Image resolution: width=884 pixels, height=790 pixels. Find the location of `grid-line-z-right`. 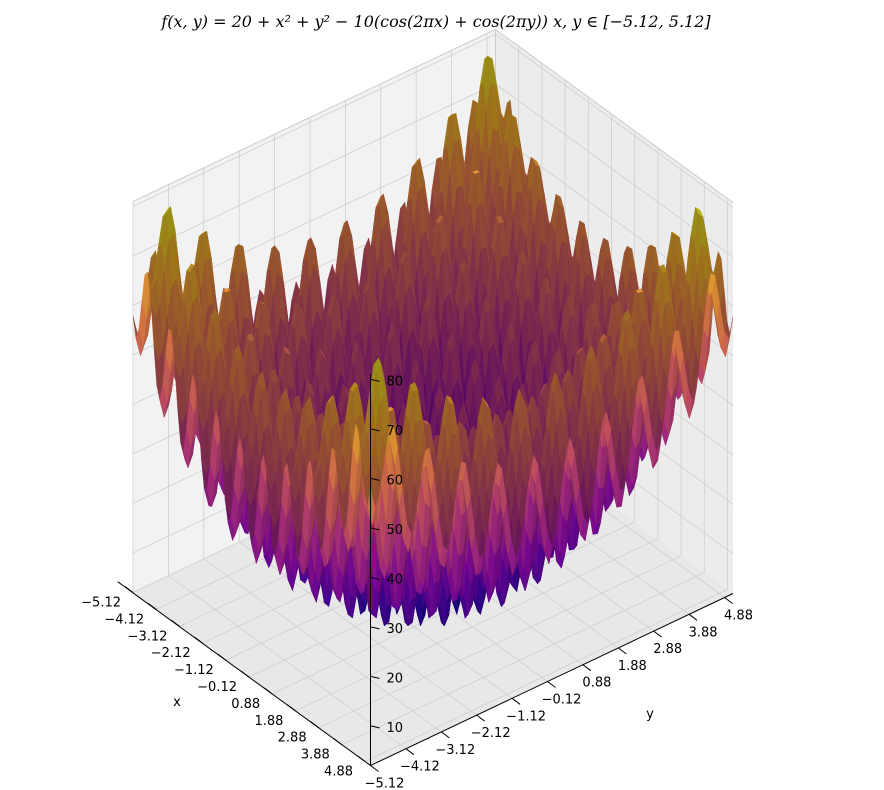

grid-line-z-right is located at coordinates (614, 121).